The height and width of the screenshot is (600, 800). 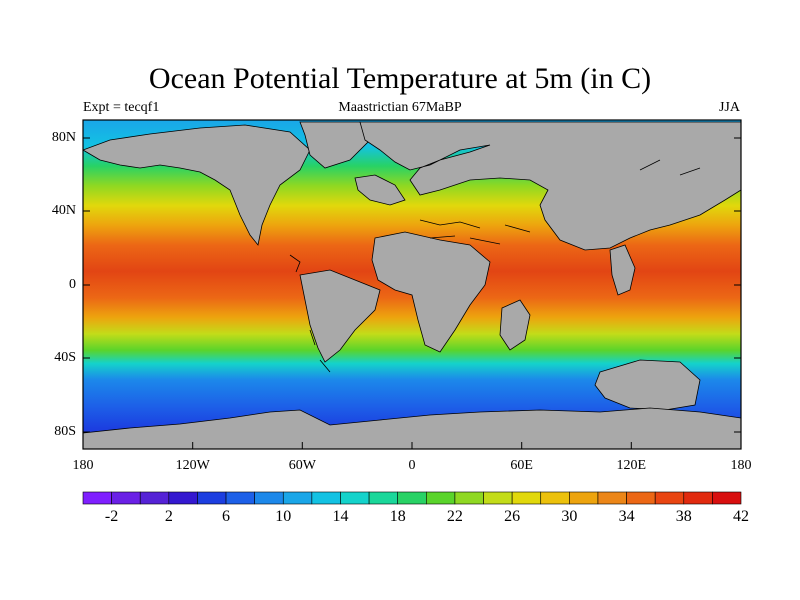 I want to click on colorbar-label: 14, so click(x=340, y=516).